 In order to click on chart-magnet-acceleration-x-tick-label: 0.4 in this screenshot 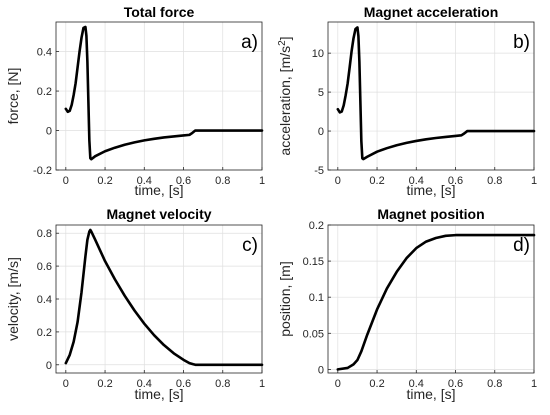, I will do `click(416, 181)`.